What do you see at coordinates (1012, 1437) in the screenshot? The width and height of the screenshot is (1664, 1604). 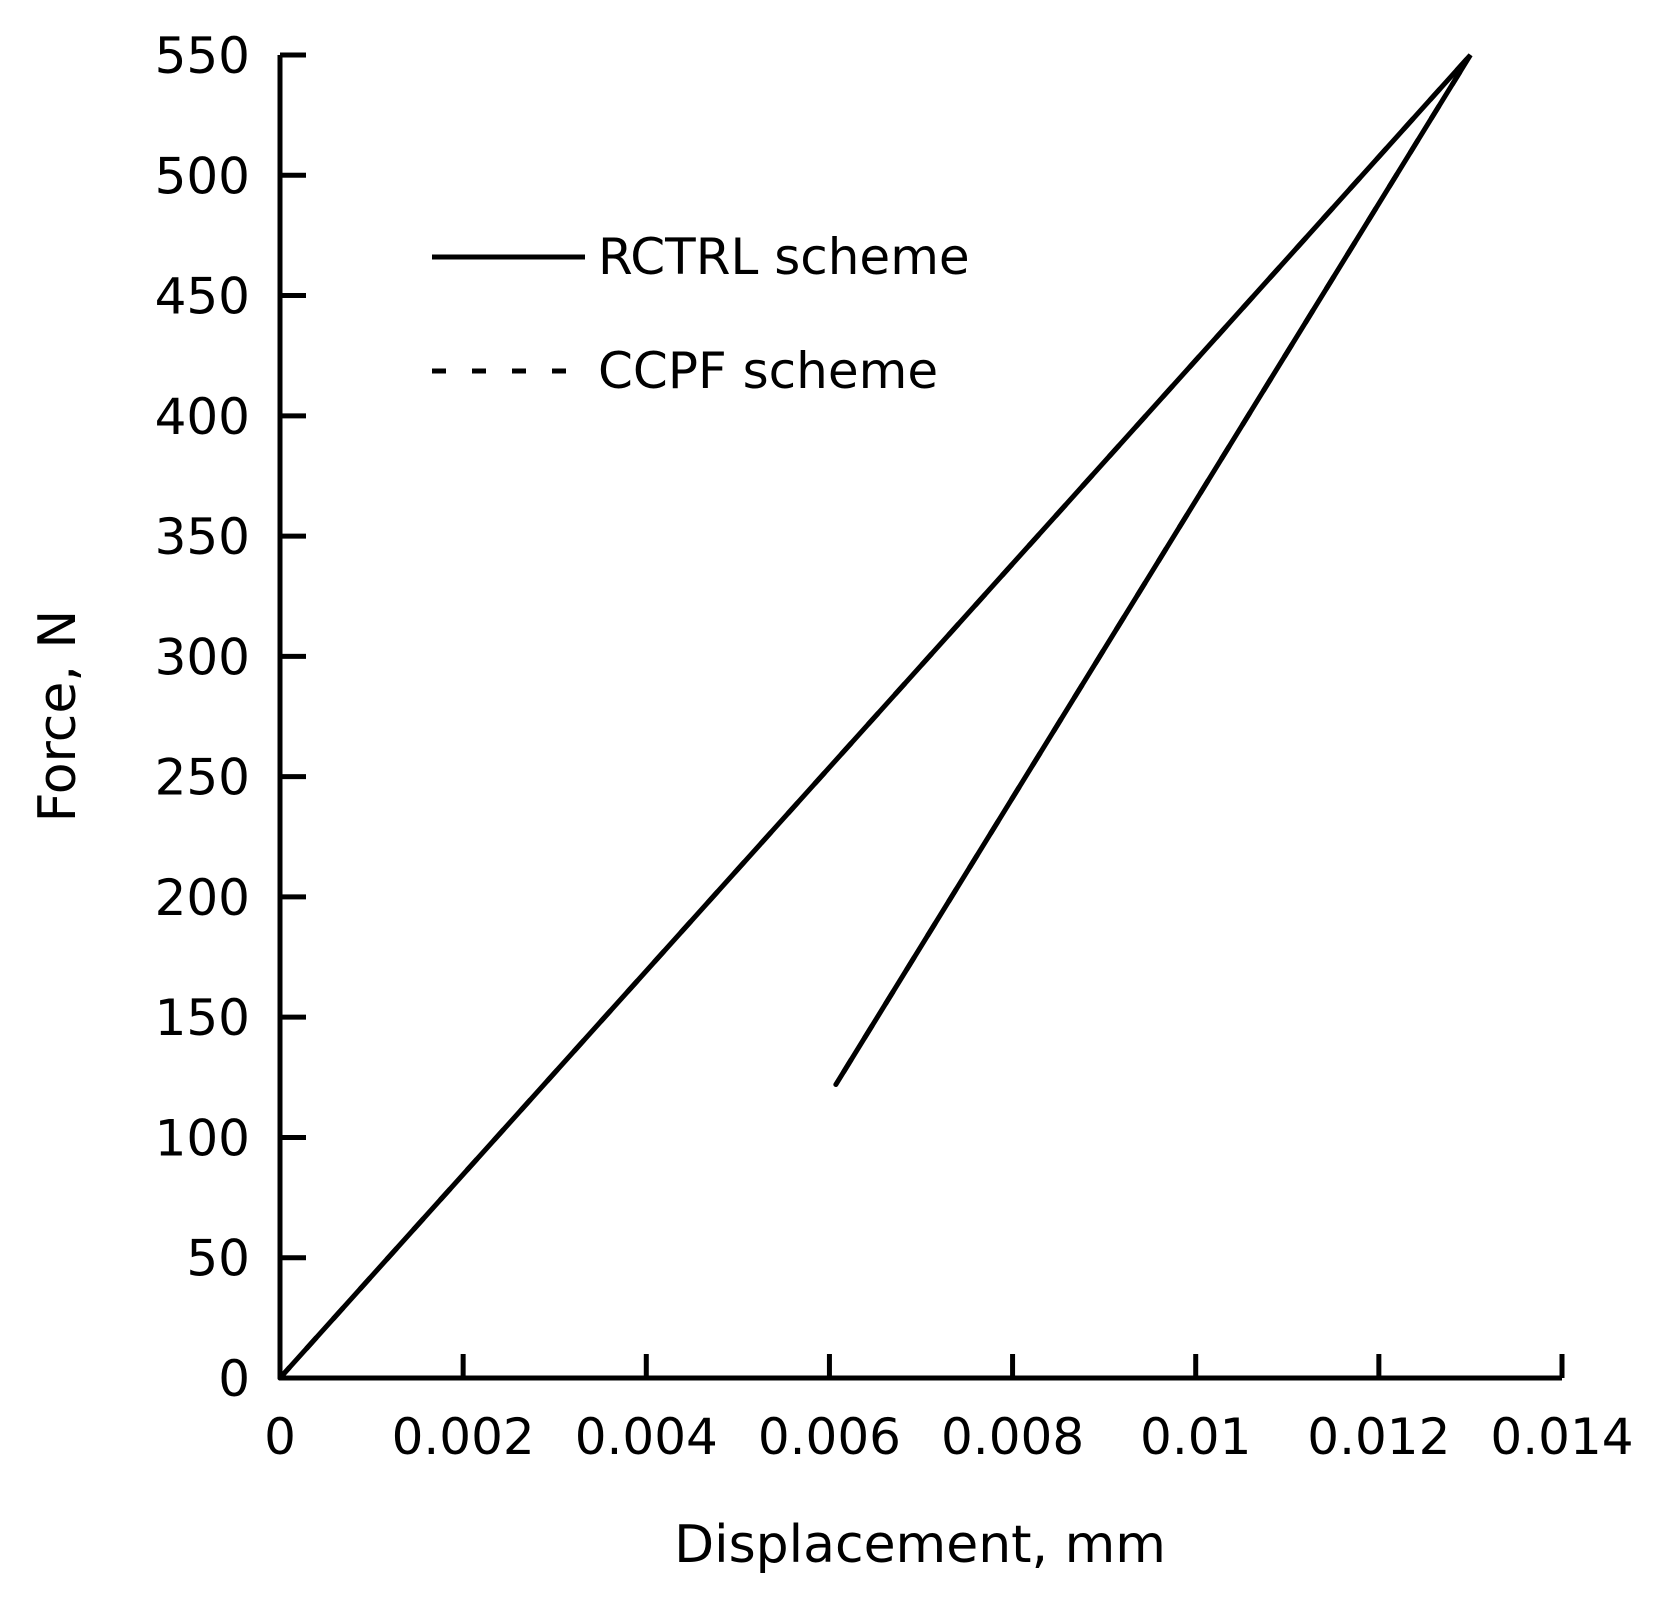 I see `x-tick-label: 0.008` at bounding box center [1012, 1437].